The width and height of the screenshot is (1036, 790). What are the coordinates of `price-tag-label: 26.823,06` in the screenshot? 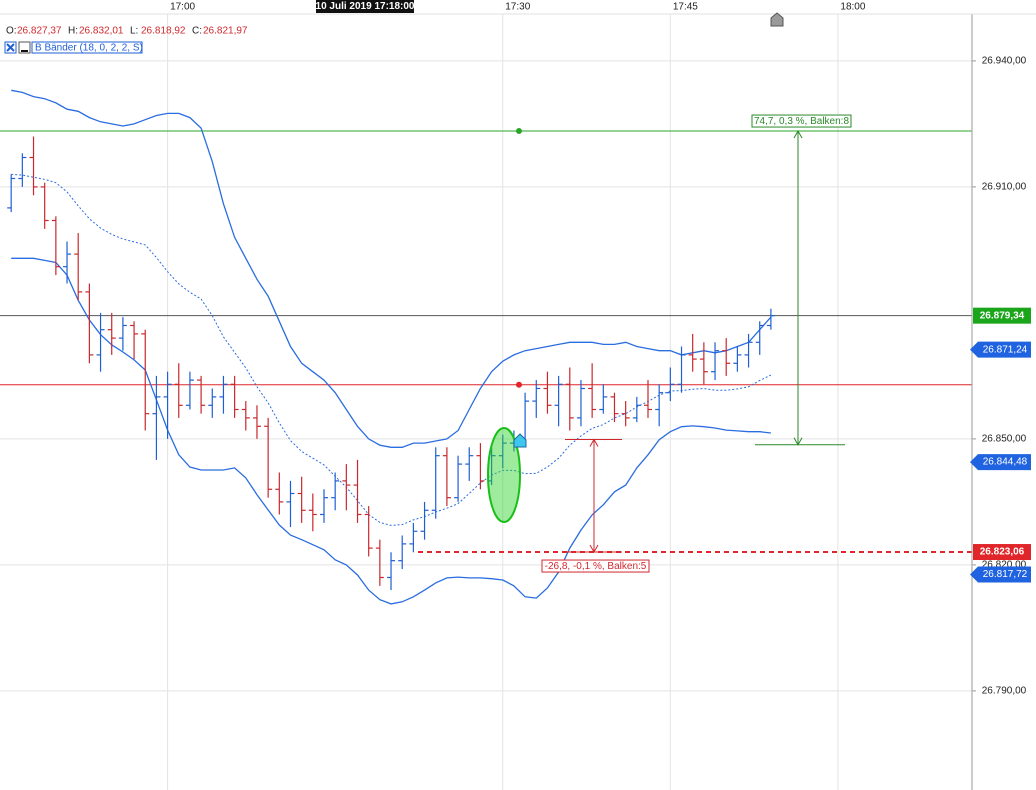 It's located at (1002, 552).